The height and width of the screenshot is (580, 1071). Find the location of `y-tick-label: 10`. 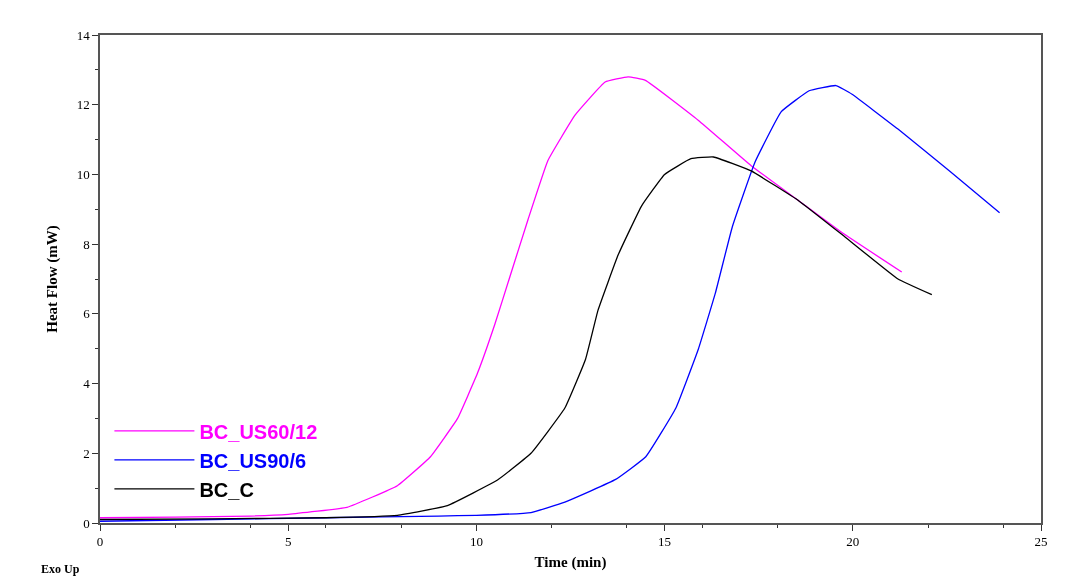

y-tick-label: 10 is located at coordinates (83, 174).